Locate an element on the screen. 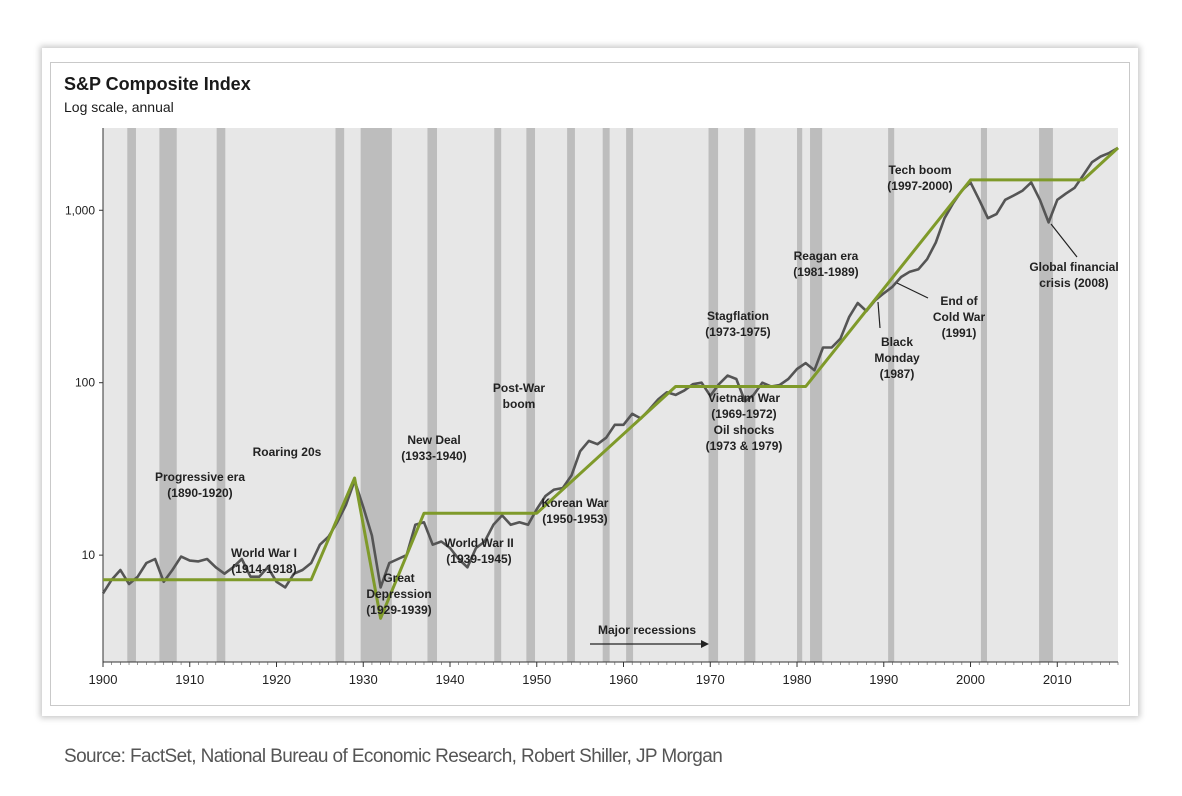  annotation-korean-war: Korean War (1950-1953) is located at coordinates (575, 511).